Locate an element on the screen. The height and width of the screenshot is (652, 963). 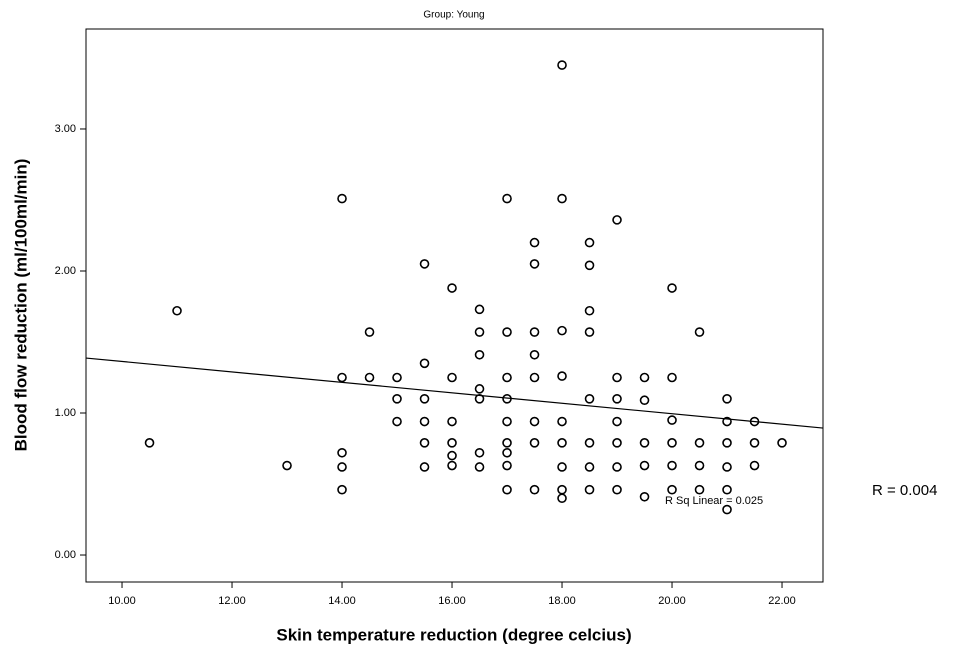
x-tick-label: 10.00 is located at coordinates (122, 601).